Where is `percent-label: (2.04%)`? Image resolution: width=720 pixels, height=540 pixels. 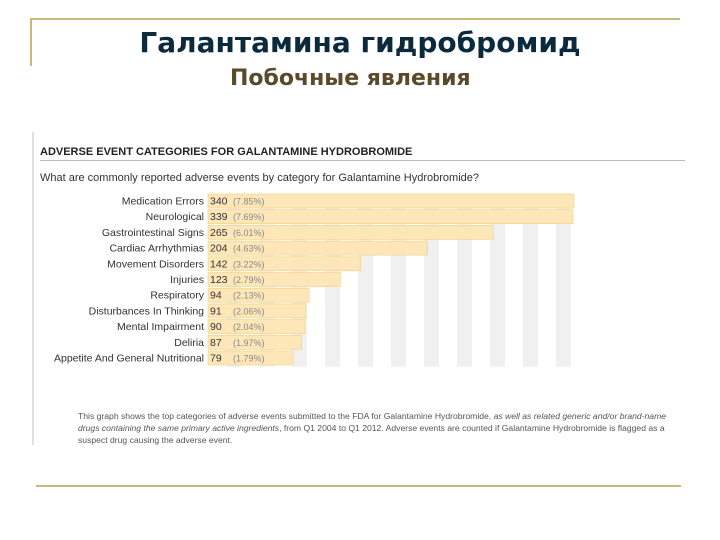 percent-label: (2.04%) is located at coordinates (249, 327).